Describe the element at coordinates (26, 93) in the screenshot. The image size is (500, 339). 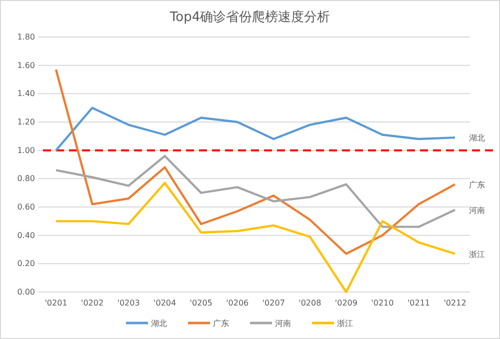
I see `y-tick-label: 1.40` at that location.